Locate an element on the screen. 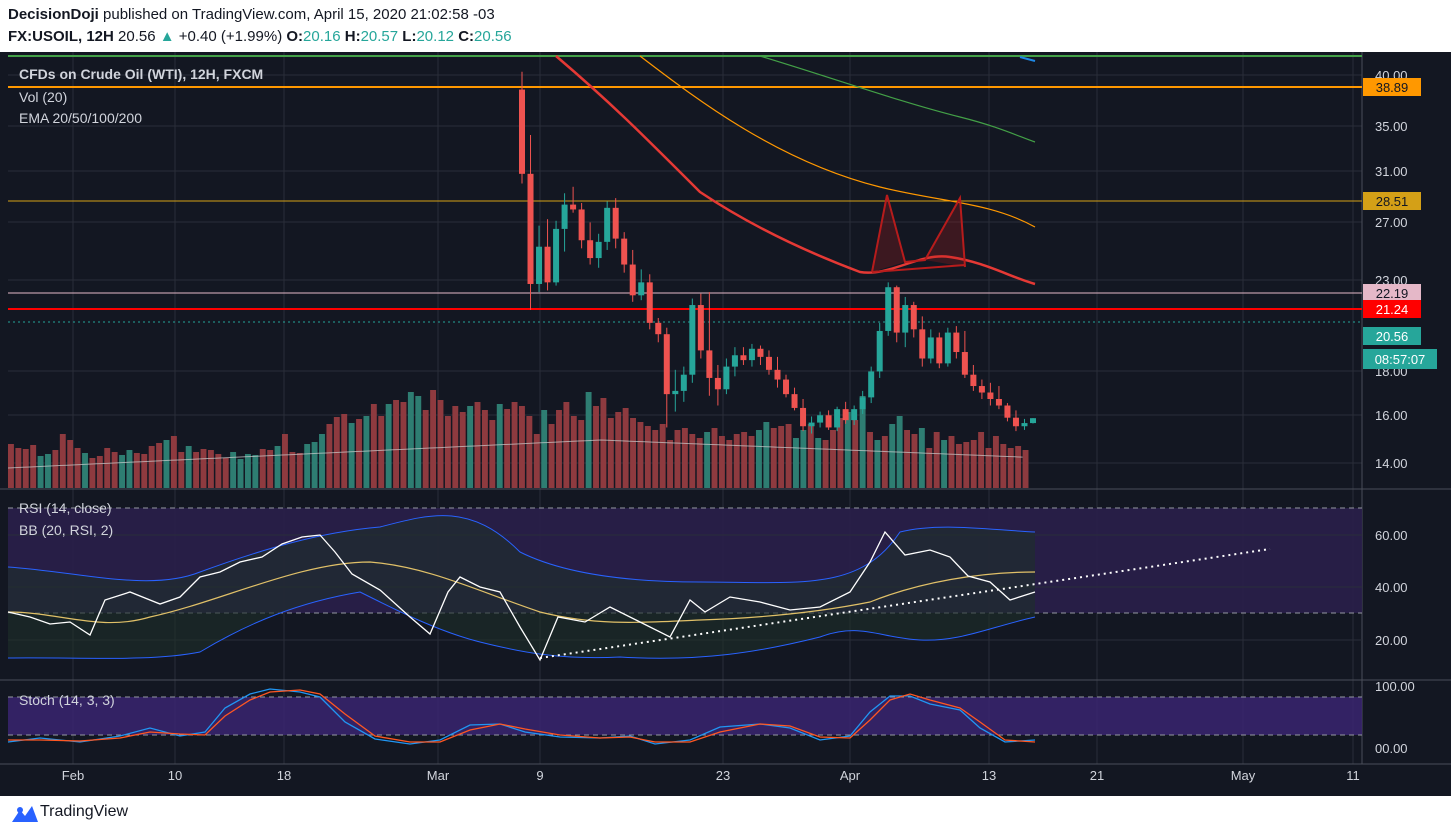  bb-legend: BB (20, RSI, 2) is located at coordinates (66, 530).